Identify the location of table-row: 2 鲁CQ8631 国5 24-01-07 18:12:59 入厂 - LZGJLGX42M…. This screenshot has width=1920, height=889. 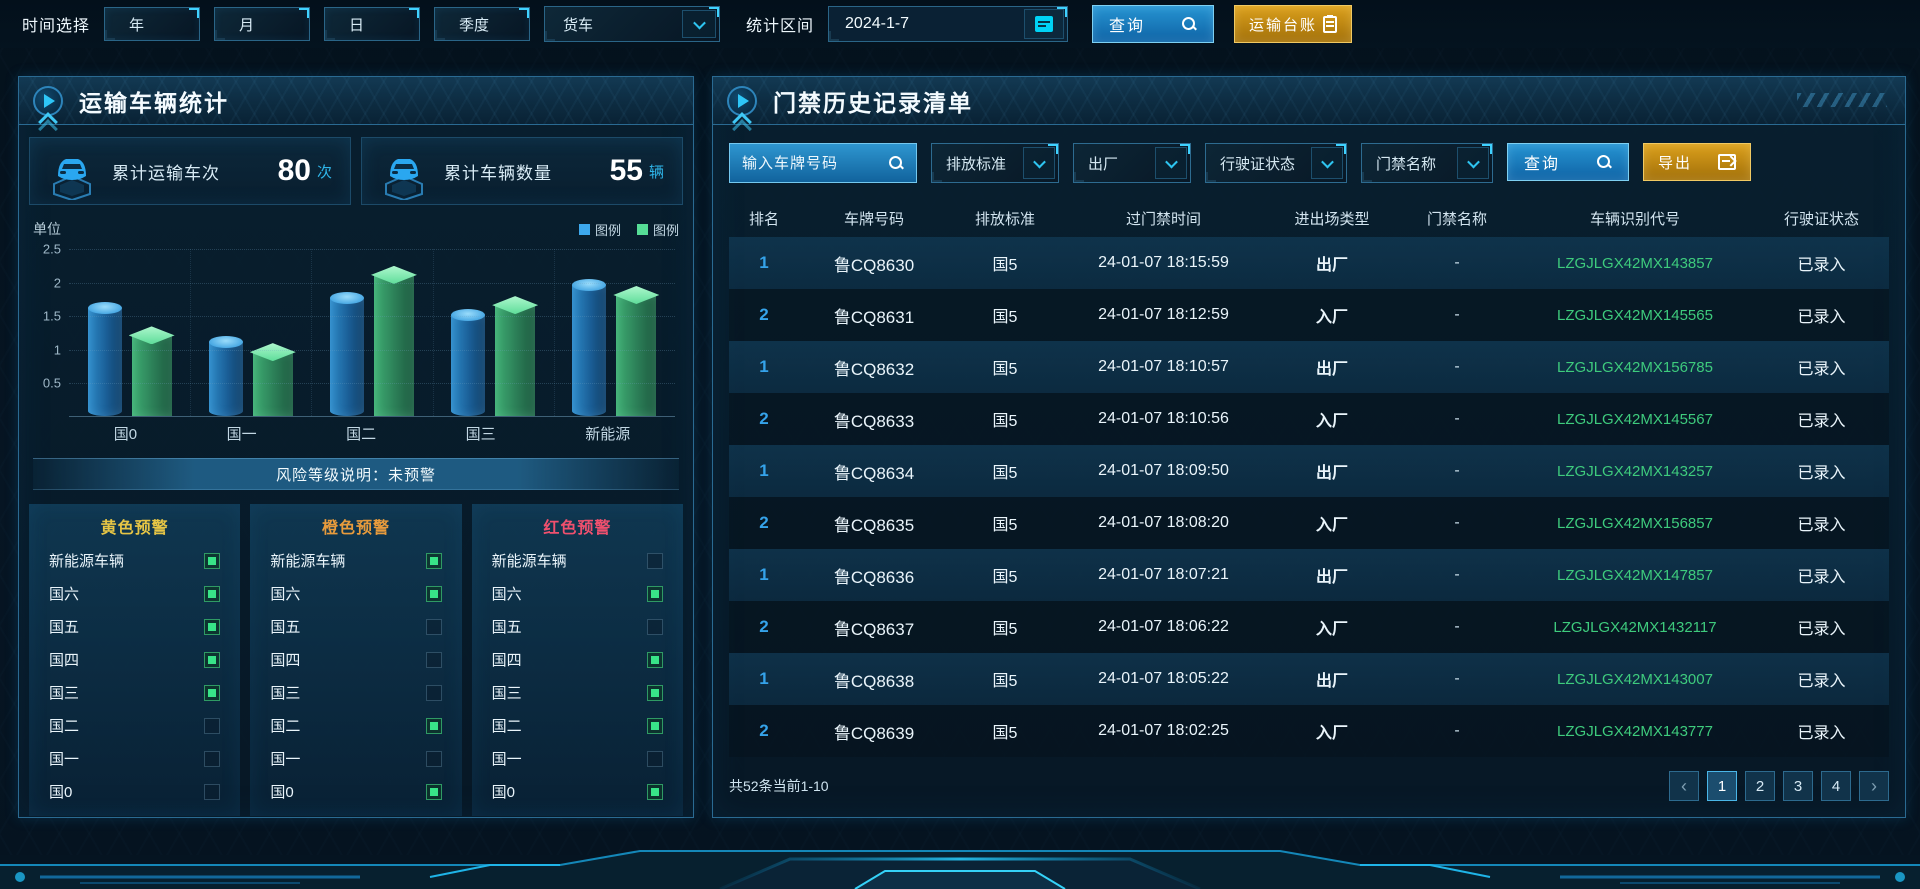
(1309, 315).